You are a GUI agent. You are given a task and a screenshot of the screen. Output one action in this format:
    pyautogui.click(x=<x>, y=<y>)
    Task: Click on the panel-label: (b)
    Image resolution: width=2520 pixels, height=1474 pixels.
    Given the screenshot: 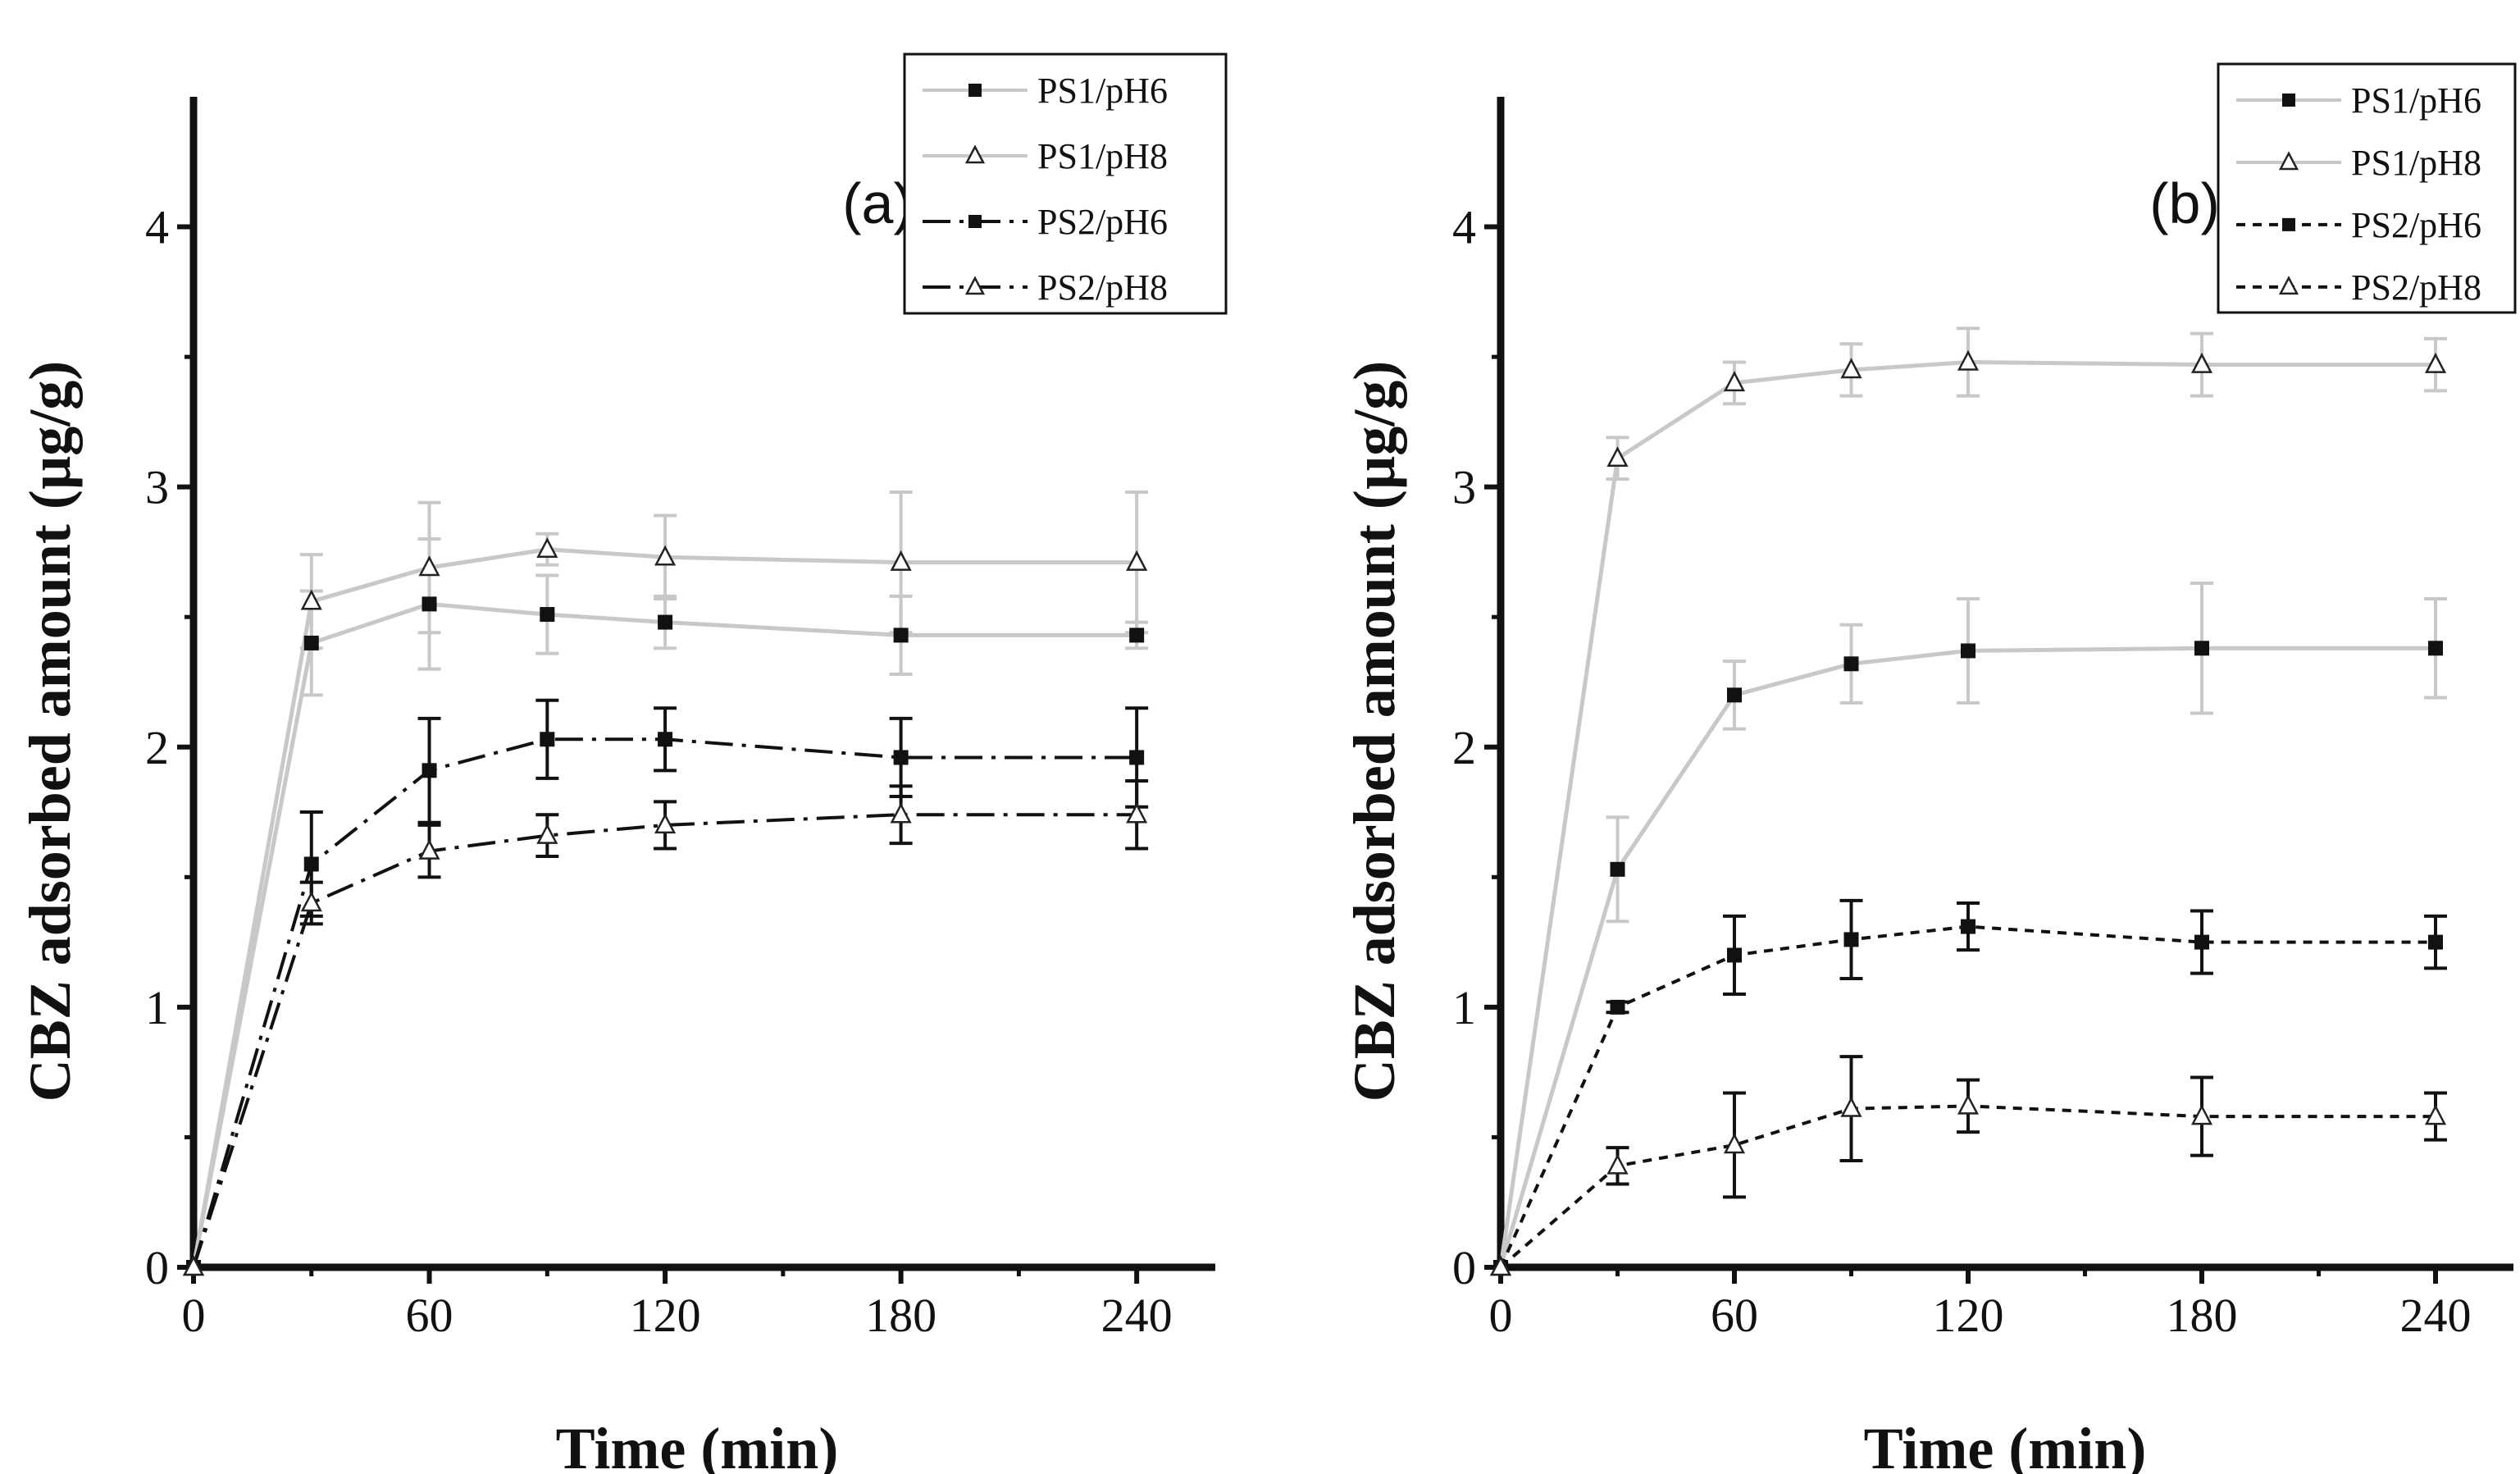 What is the action you would take?
    pyautogui.click(x=2185, y=203)
    